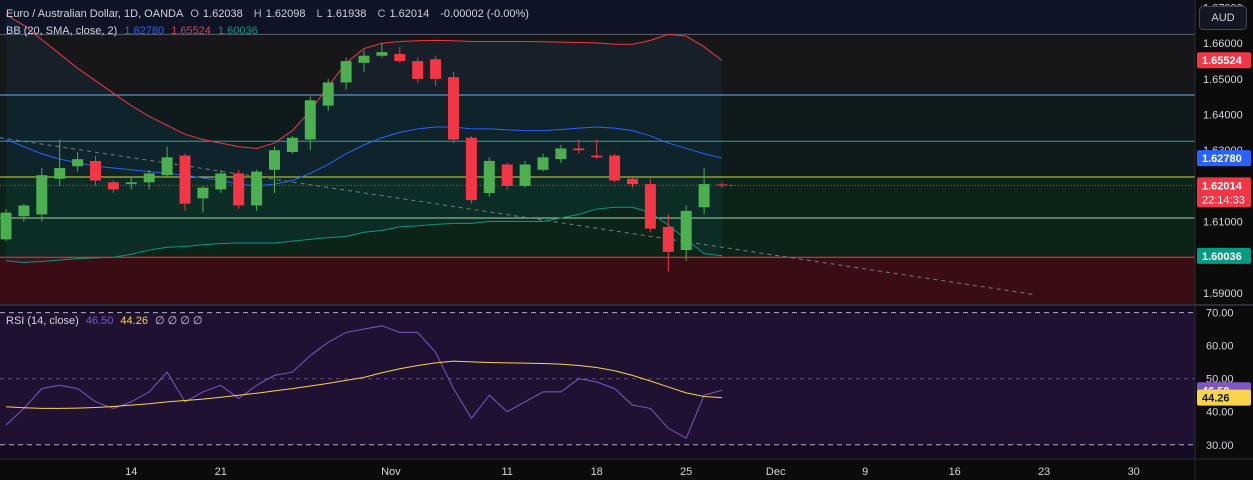 Image resolution: width=1253 pixels, height=480 pixels. I want to click on rsi-ma-badge, so click(1224, 397).